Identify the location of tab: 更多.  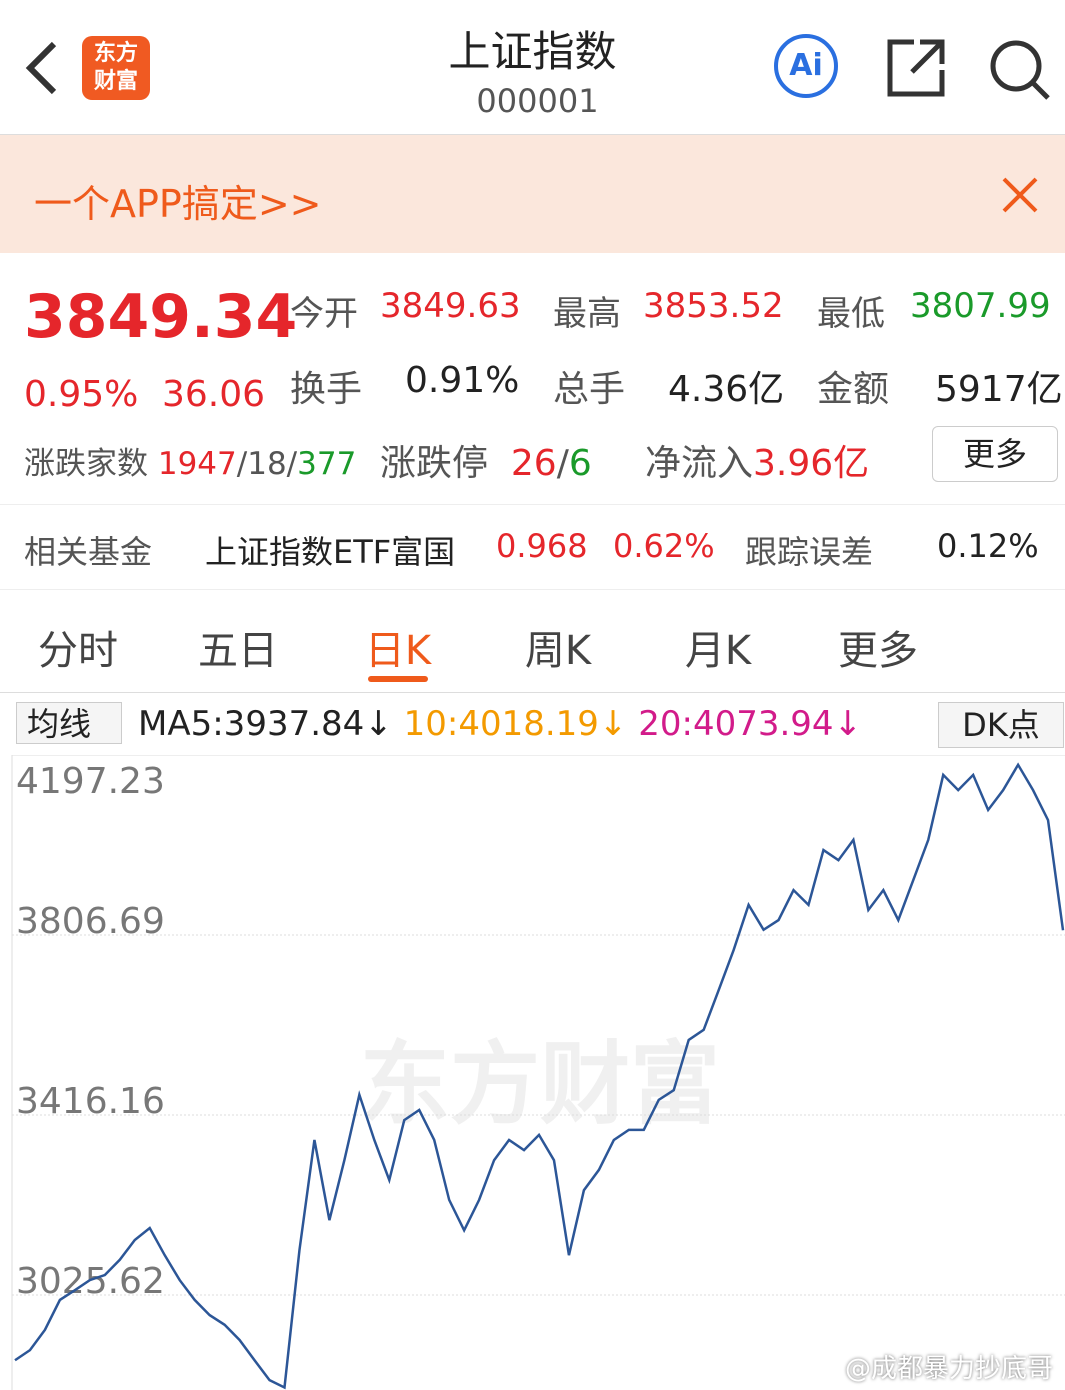
(878, 651).